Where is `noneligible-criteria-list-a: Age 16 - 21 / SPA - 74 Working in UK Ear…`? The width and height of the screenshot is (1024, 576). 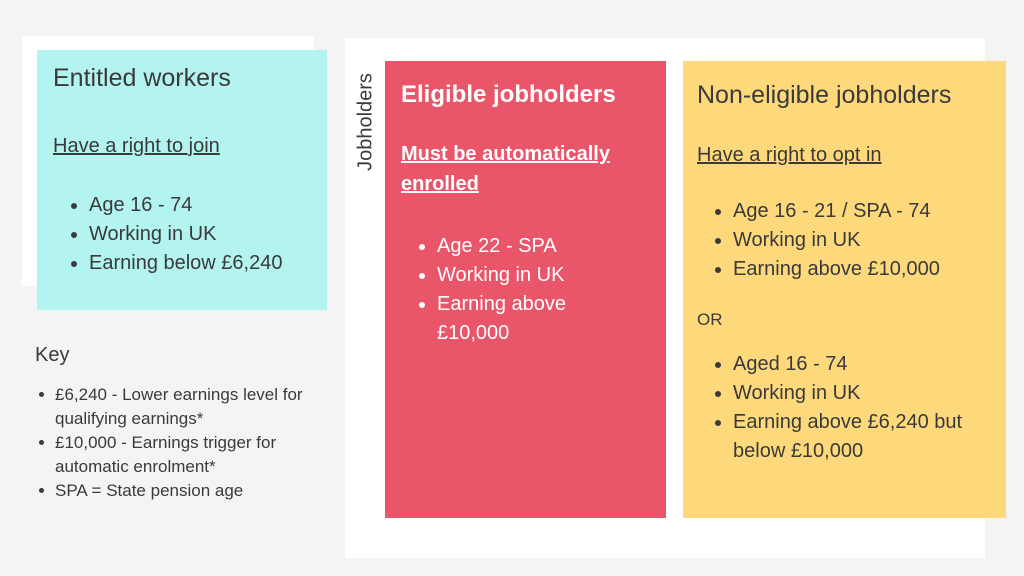
noneligible-criteria-list-a: Age 16 - 21 / SPA - 74 Working in UK Ear… is located at coordinates (844, 240).